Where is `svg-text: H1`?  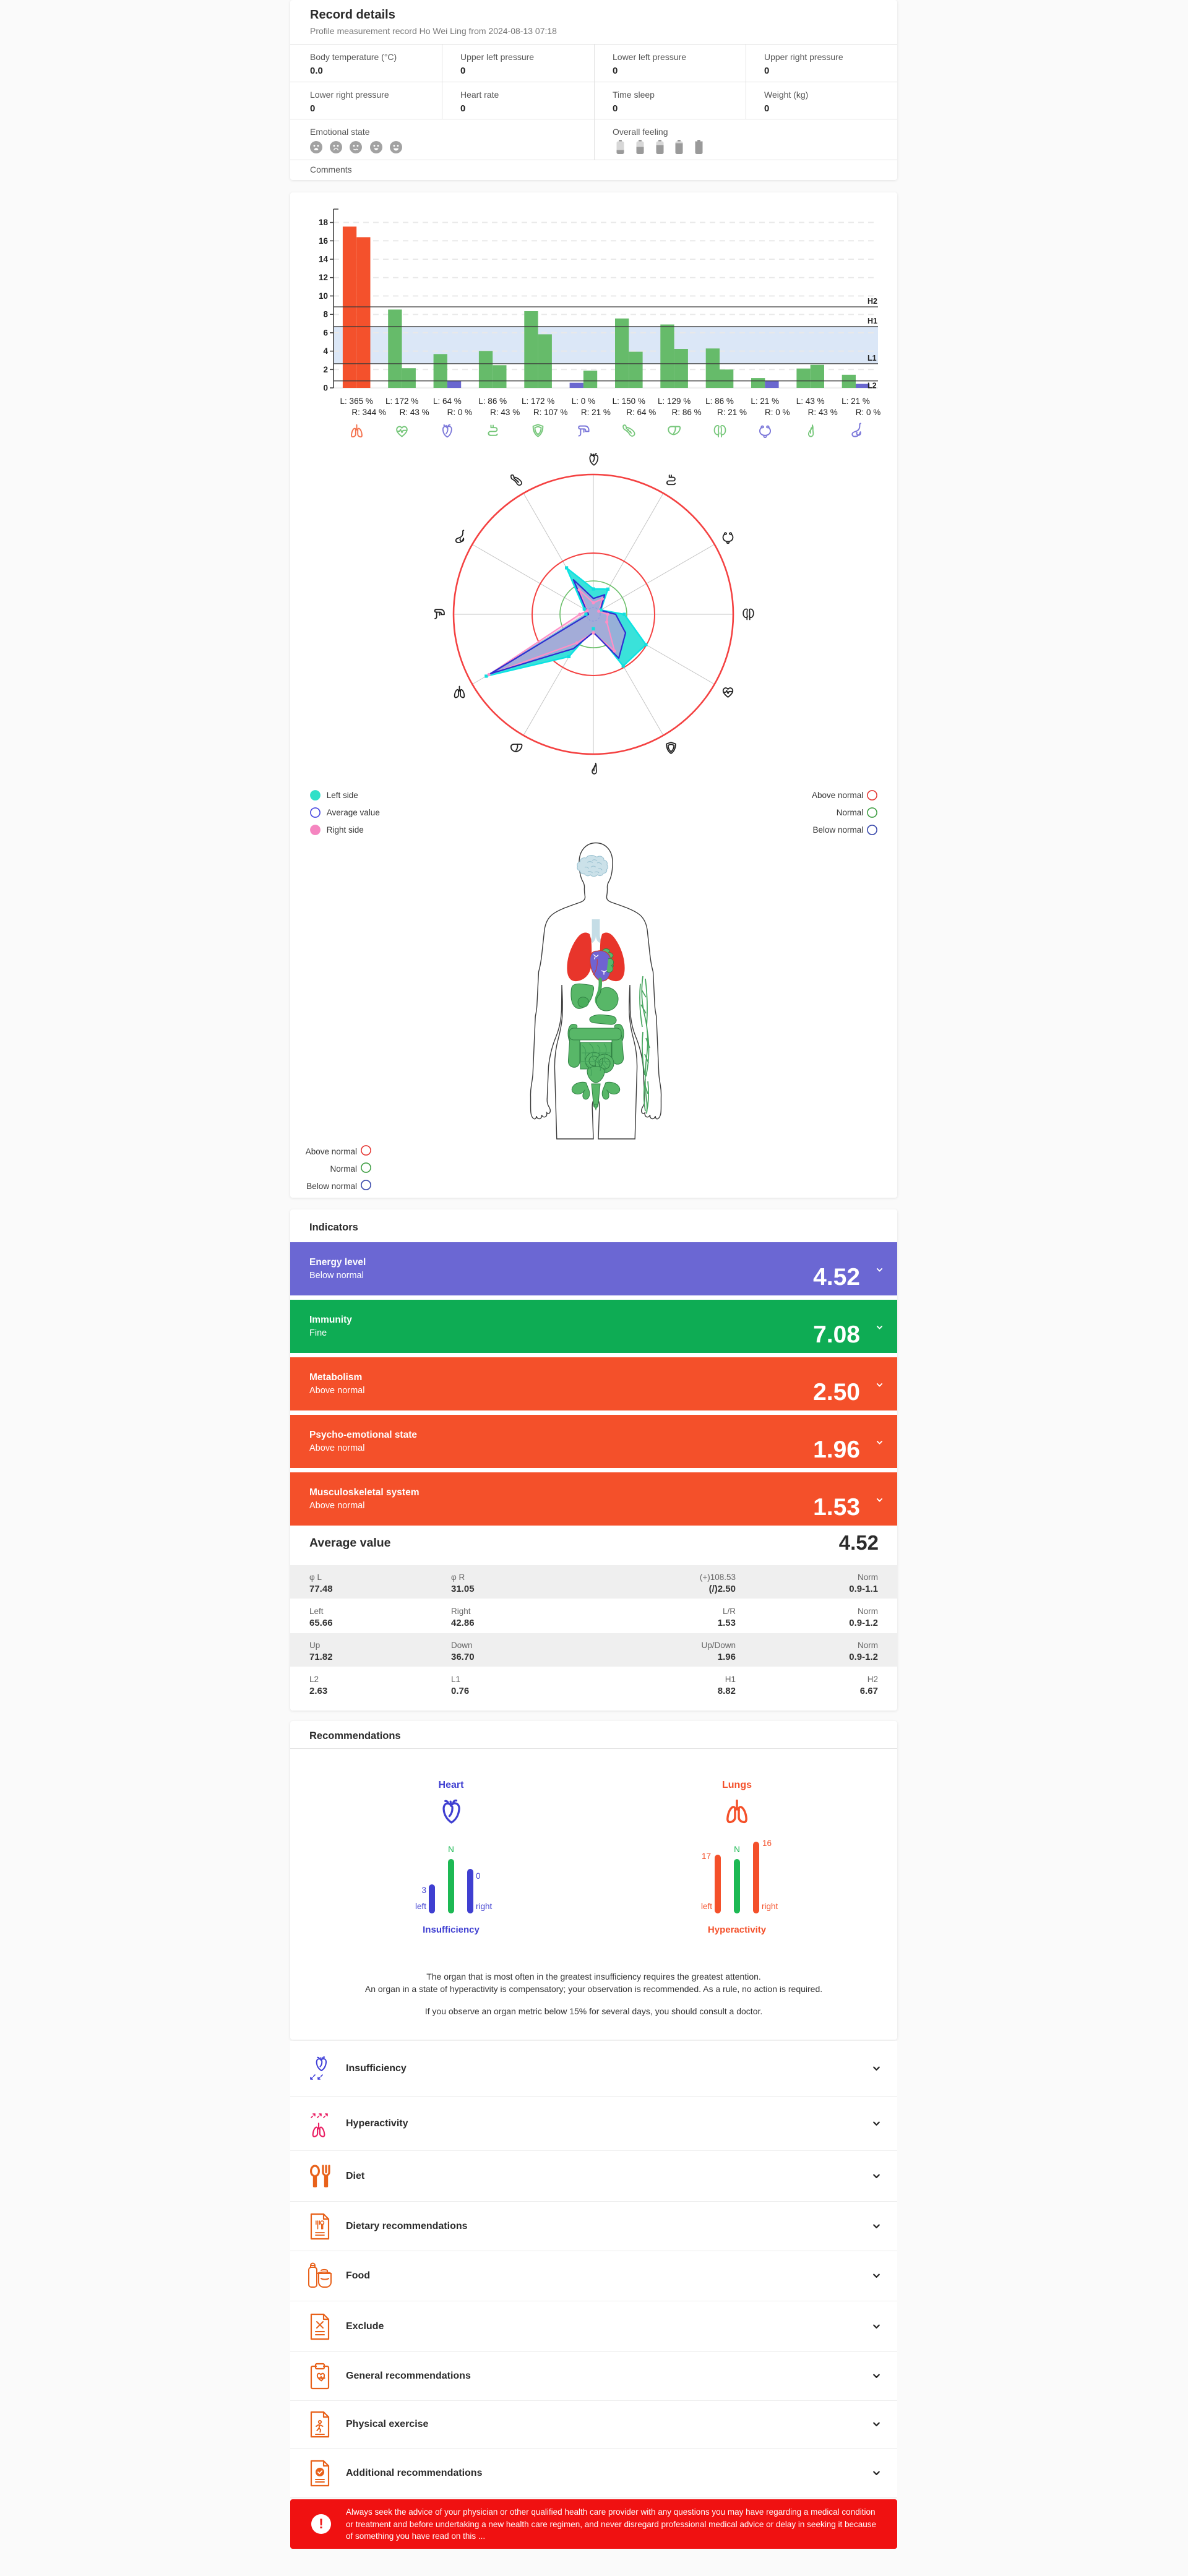
svg-text: H1 is located at coordinates (872, 321).